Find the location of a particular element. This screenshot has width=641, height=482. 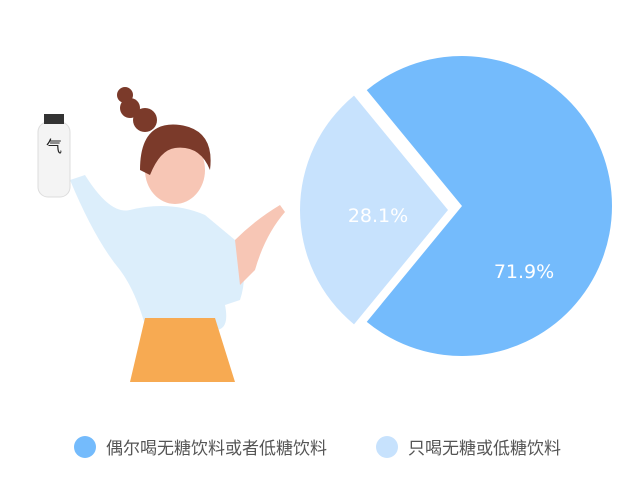

legend-item-occasional: 偶尔喝无糖饮料或者低糖饮料 is located at coordinates (200, 446).